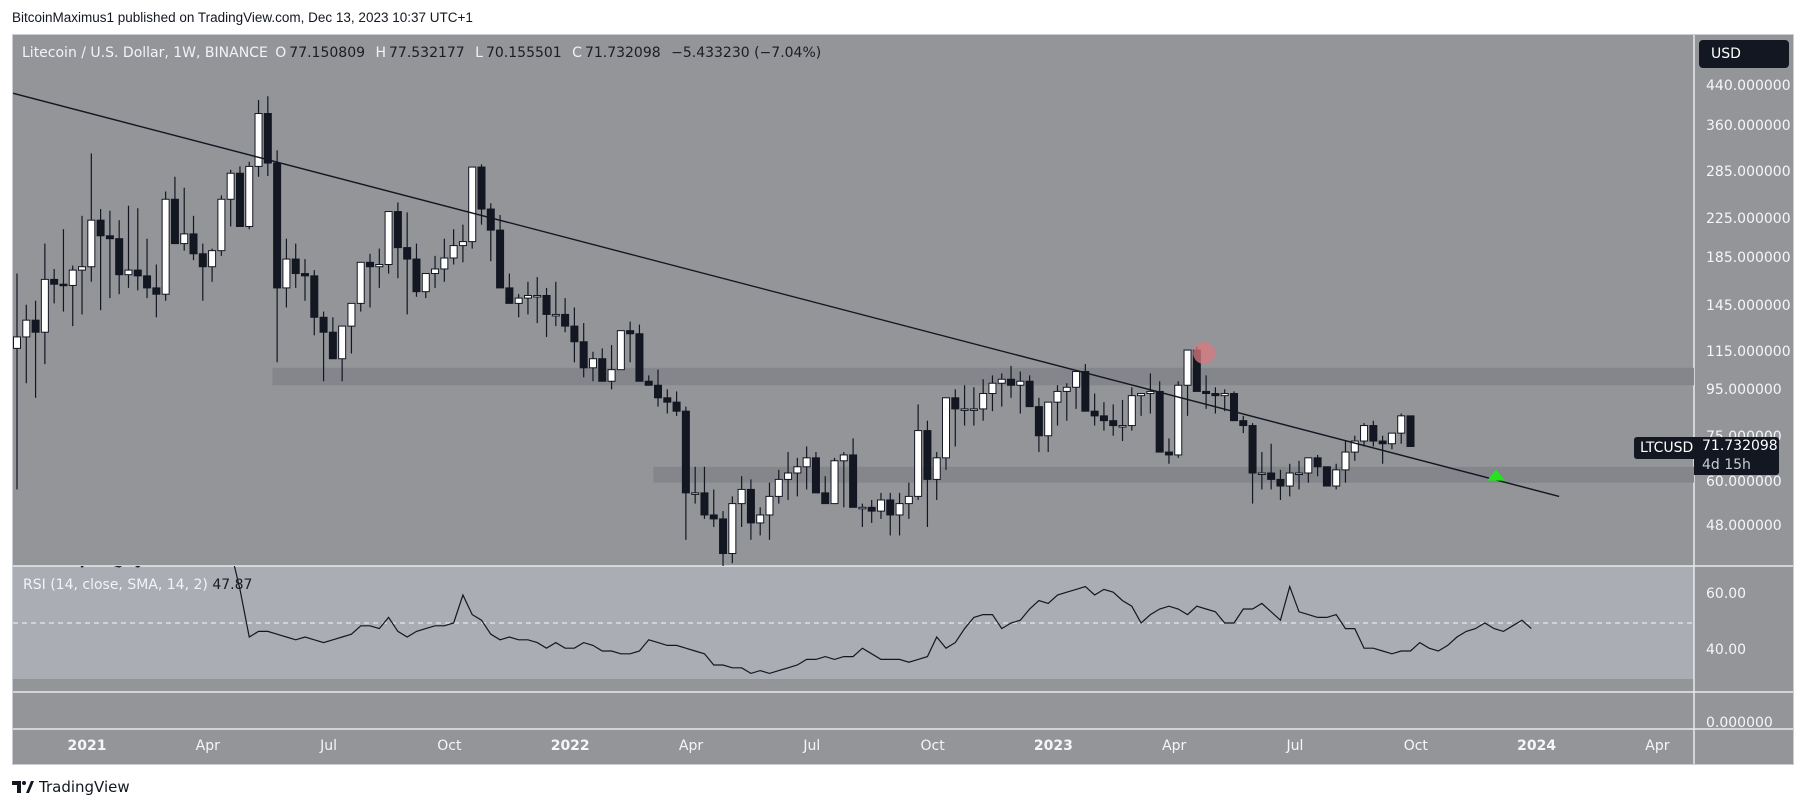 This screenshot has height=809, width=1807. What do you see at coordinates (321, 53) in the screenshot?
I see `open-value: O 77.150809` at bounding box center [321, 53].